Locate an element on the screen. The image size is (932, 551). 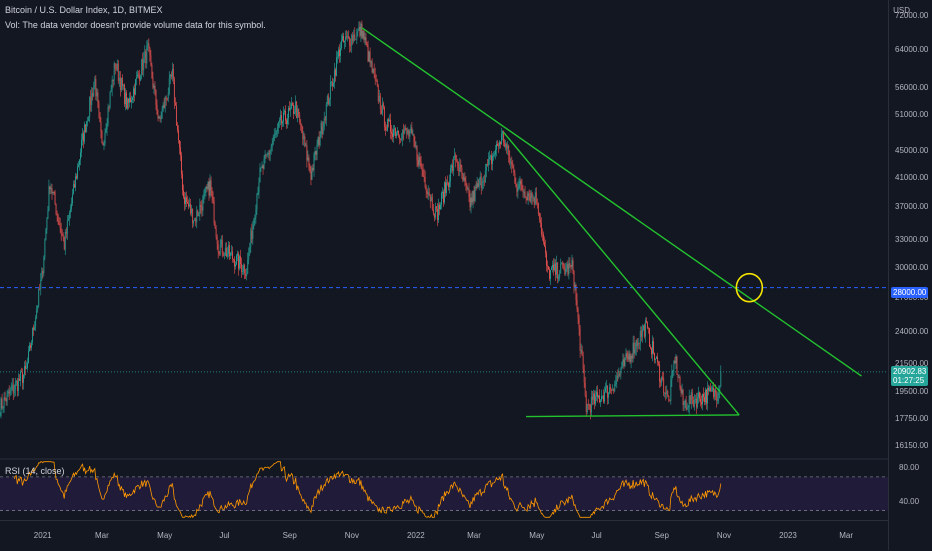
rsi-pane is located at coordinates (444, 490).